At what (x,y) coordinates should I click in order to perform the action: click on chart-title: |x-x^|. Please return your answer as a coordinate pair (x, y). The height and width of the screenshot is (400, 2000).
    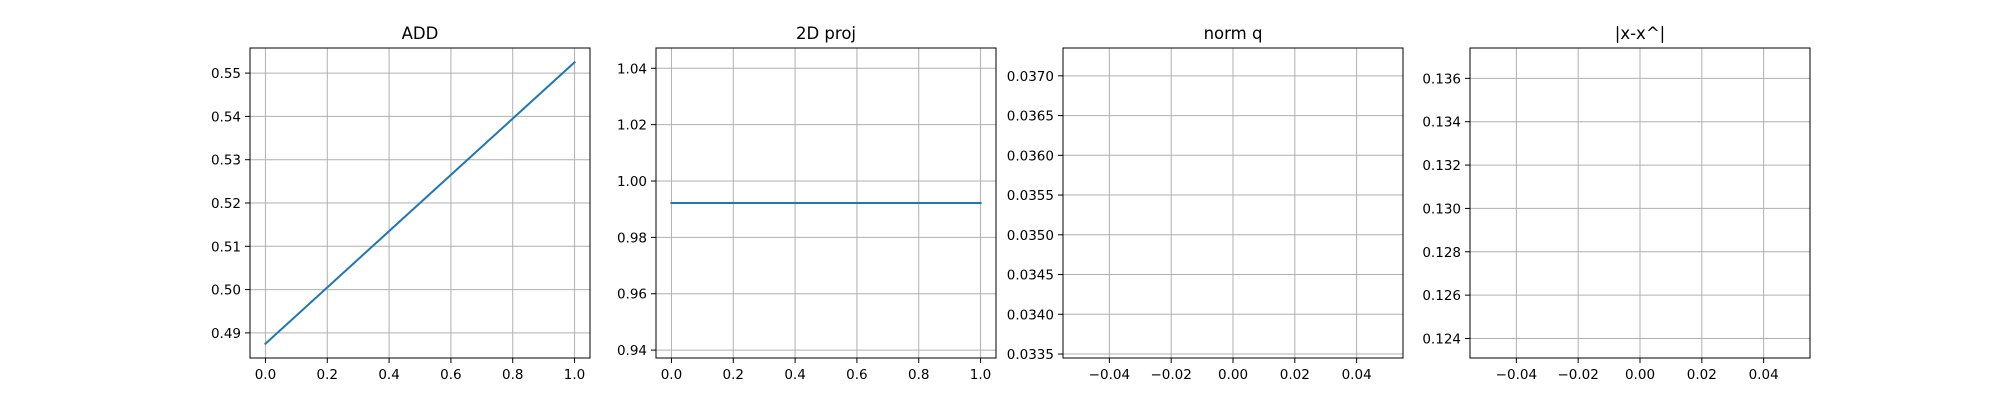
    Looking at the image, I should click on (1640, 33).